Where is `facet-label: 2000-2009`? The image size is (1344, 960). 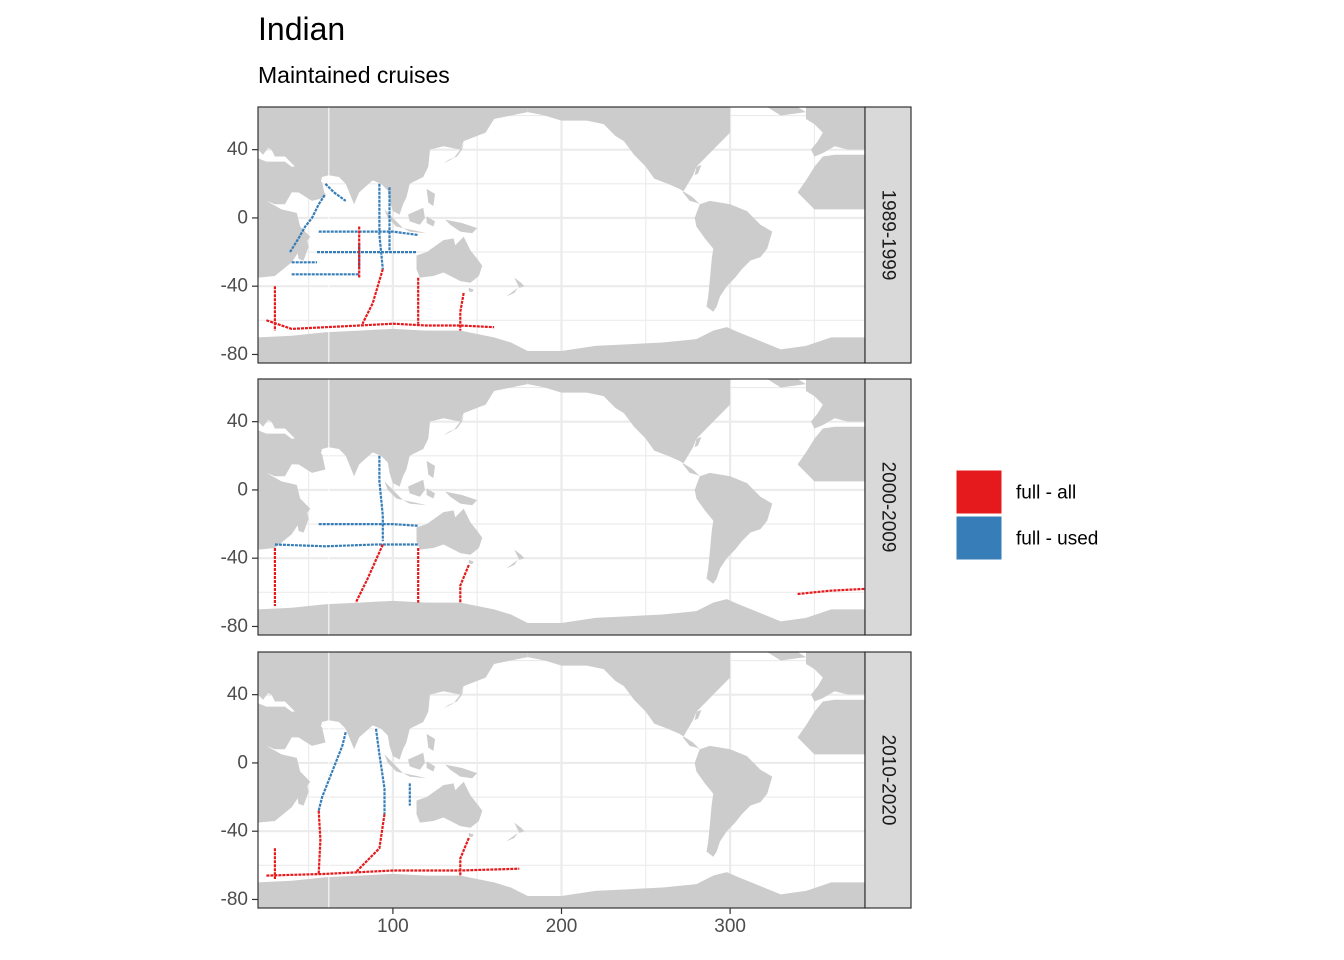
facet-label: 2000-2009 is located at coordinates (888, 507).